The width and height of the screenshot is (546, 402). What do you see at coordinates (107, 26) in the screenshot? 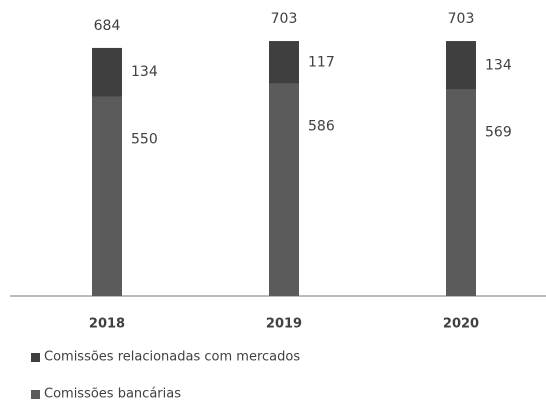
I see `total-label: 684` at bounding box center [107, 26].